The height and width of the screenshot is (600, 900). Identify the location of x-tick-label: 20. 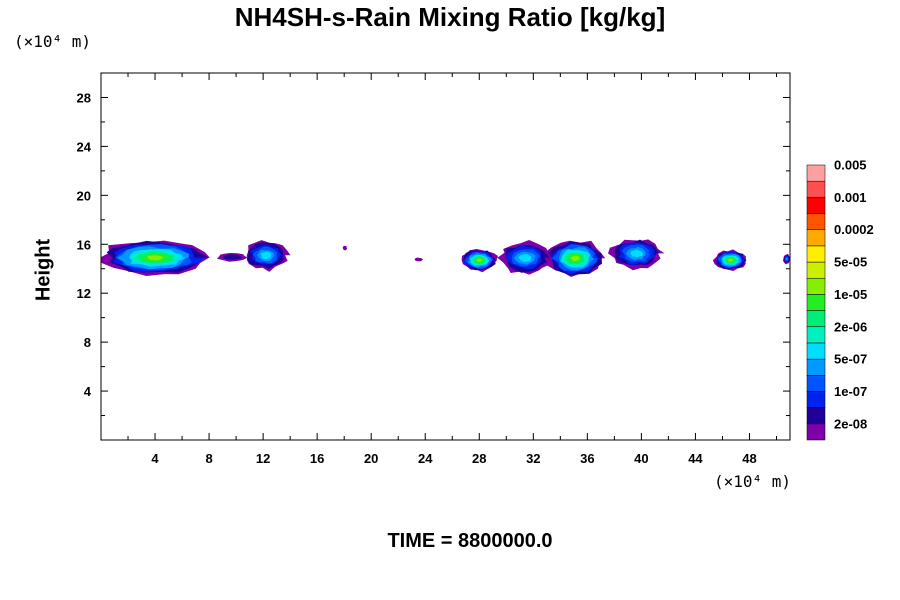
(371, 458).